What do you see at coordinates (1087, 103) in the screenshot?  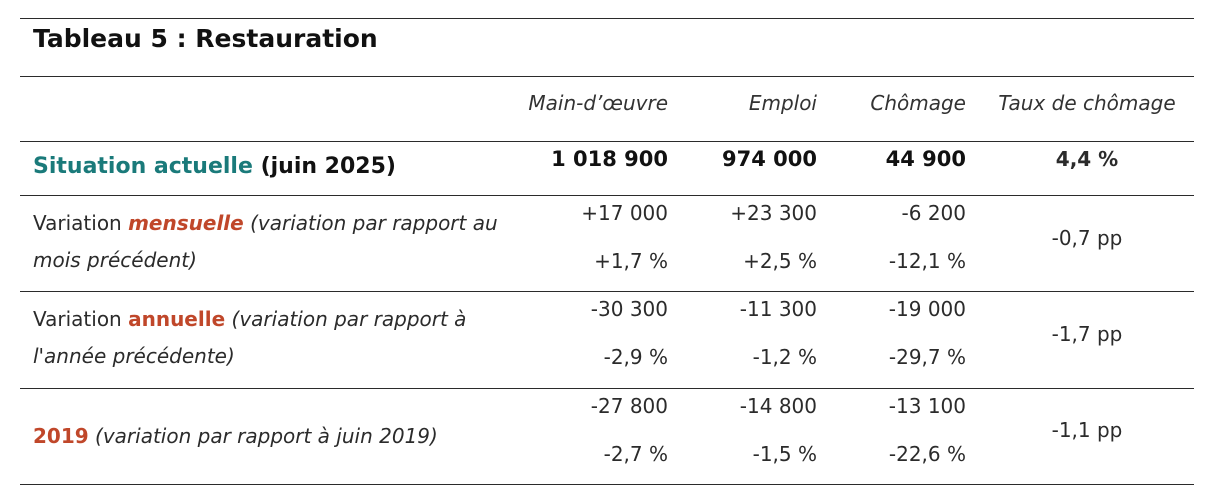 I see `header-rate: Taux de chômage` at bounding box center [1087, 103].